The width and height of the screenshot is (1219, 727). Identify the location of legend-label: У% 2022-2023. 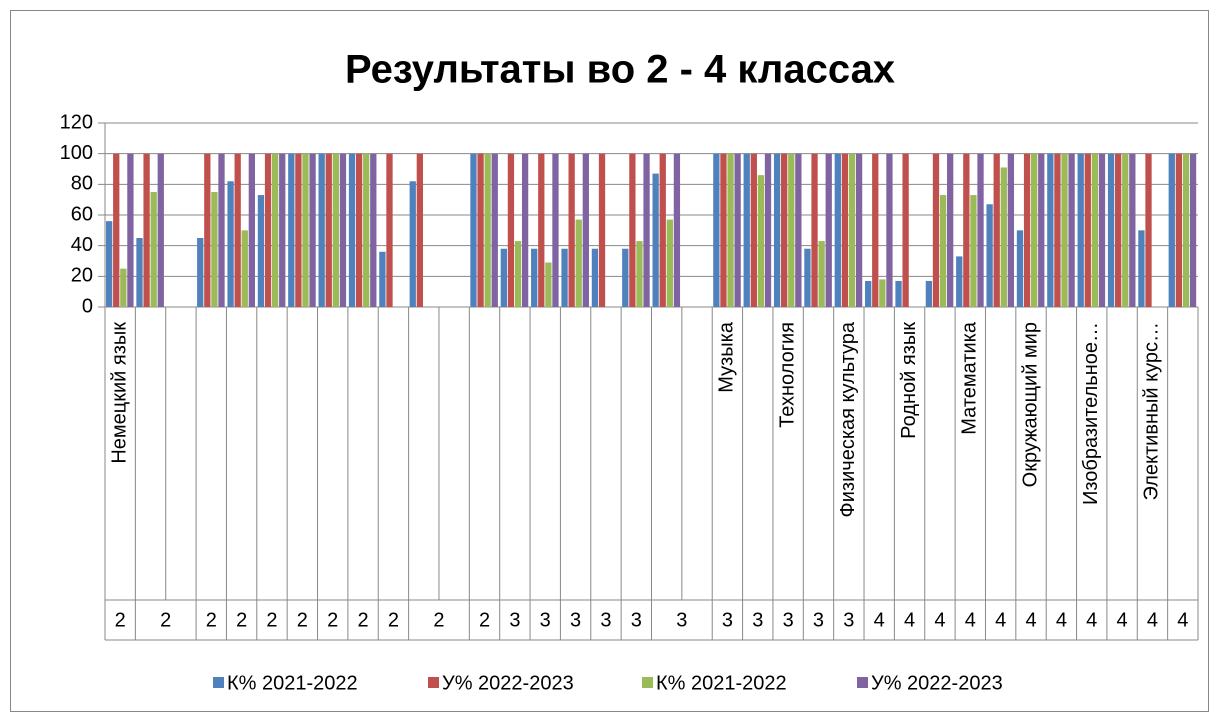
(508, 683).